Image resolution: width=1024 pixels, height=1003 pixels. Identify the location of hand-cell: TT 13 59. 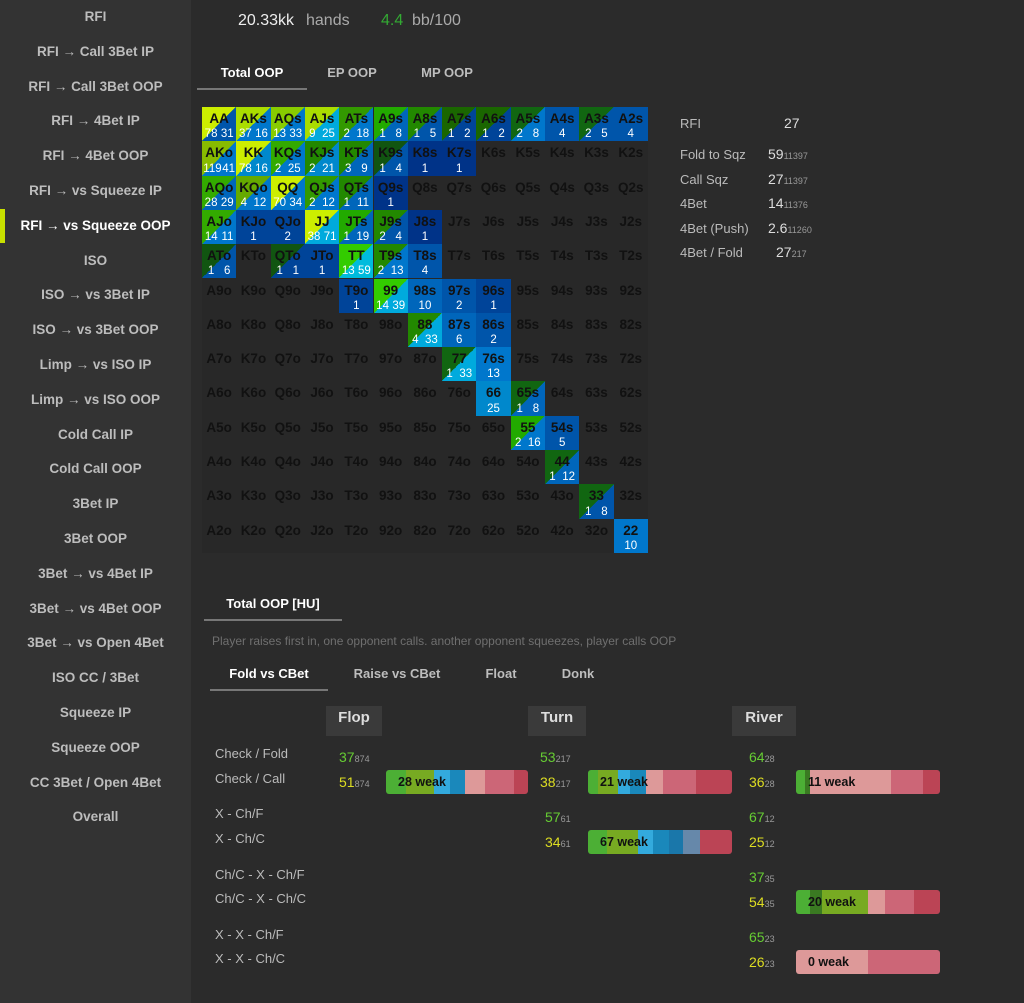
(356, 261).